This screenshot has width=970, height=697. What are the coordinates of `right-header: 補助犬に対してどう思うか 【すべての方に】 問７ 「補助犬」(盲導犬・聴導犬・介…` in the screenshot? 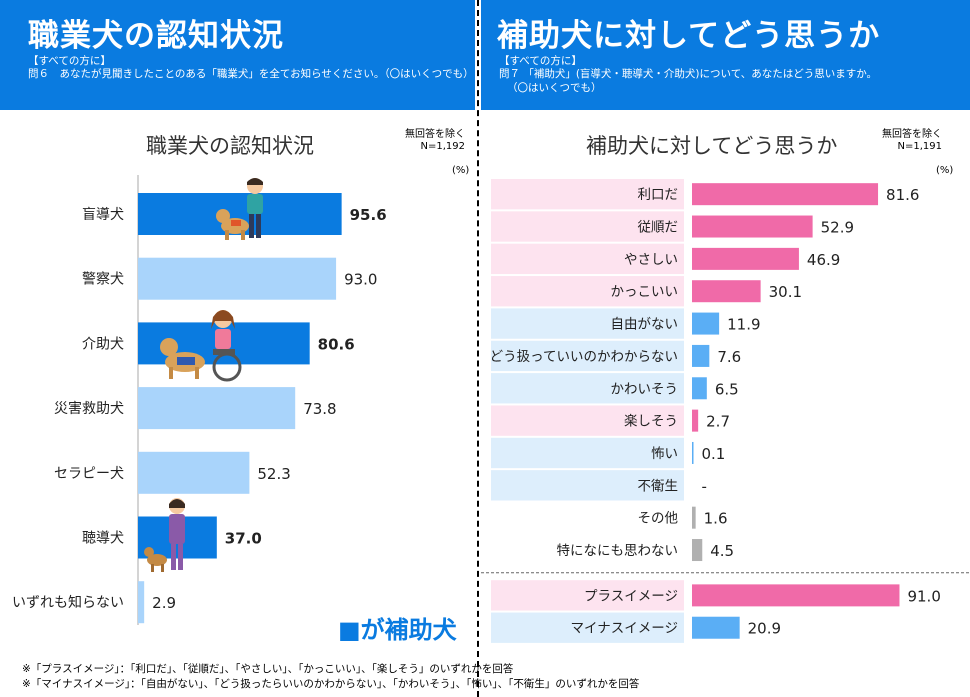 It's located at (725, 55).